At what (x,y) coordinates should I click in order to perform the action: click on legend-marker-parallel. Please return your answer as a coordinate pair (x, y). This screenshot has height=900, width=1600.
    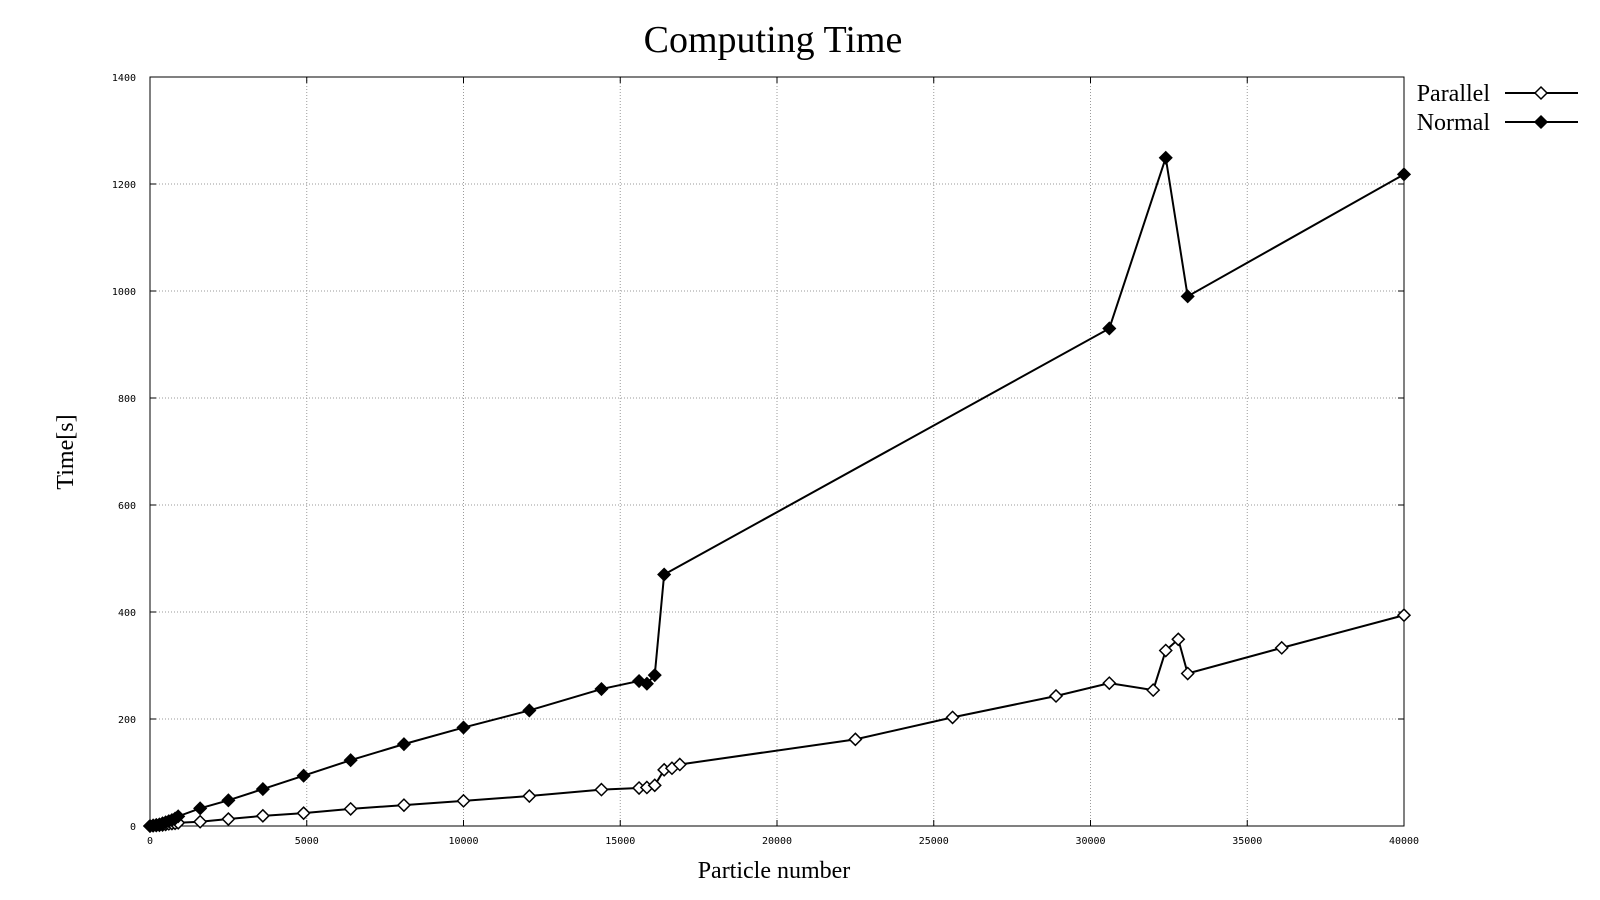
    Looking at the image, I should click on (1541, 93).